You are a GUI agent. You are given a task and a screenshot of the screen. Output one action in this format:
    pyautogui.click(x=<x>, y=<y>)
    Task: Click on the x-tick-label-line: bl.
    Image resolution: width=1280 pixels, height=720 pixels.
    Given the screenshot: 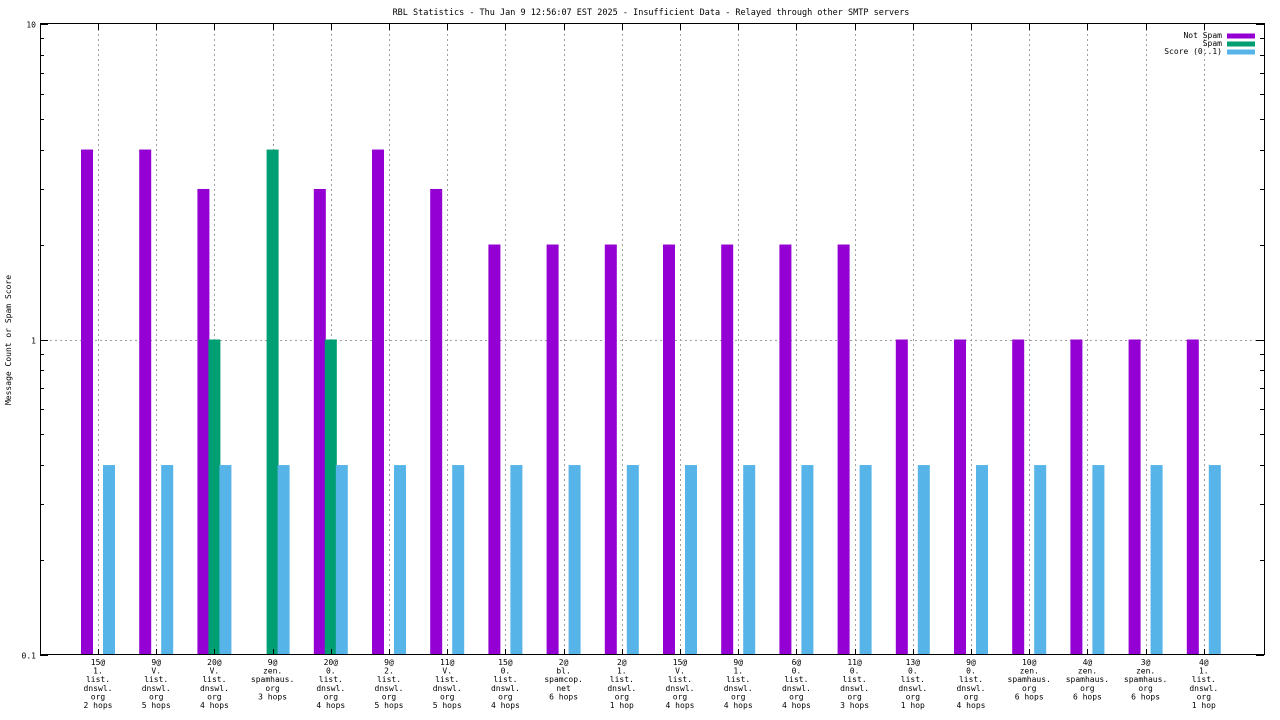 What is the action you would take?
    pyautogui.click(x=563, y=671)
    